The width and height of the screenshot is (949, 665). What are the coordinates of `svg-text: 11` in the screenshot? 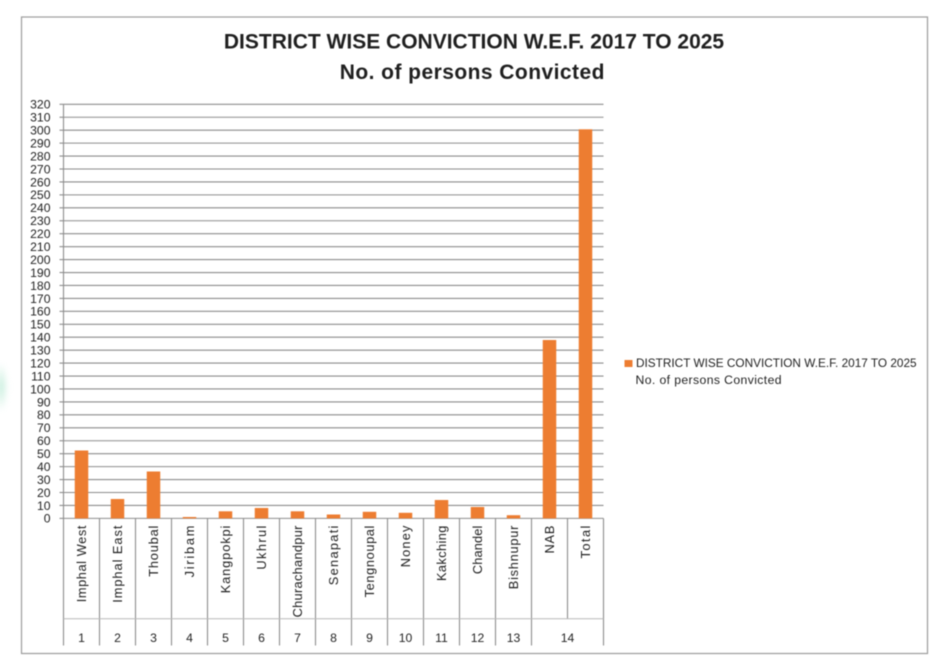 It's located at (441, 638).